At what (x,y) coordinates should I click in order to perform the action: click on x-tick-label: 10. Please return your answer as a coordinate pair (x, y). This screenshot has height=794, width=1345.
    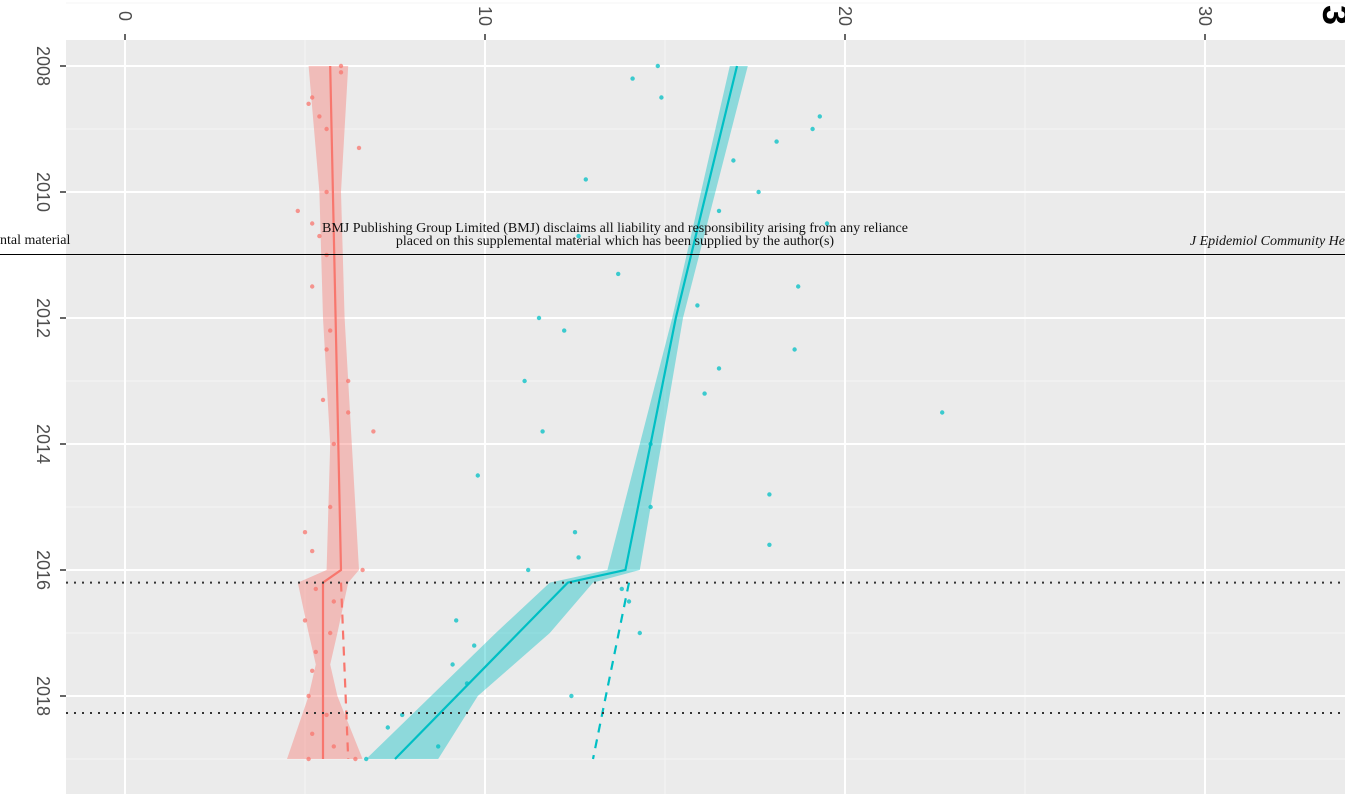
    Looking at the image, I should click on (485, 16).